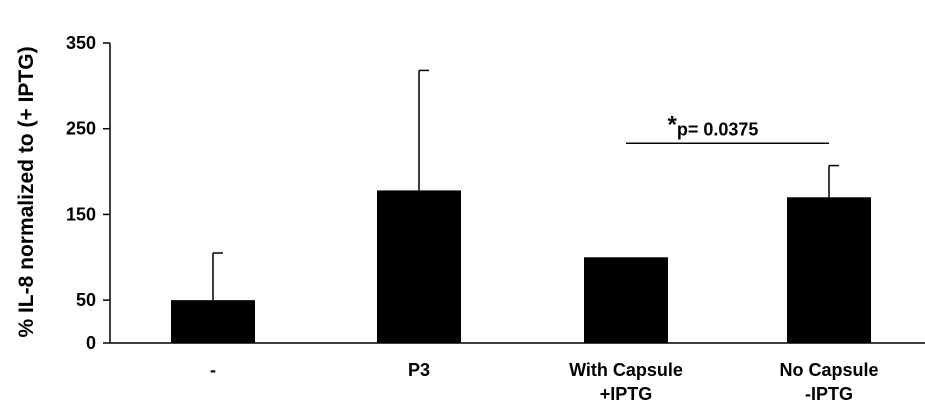 Image resolution: width=925 pixels, height=409 pixels. I want to click on significance-annotation: *p= 0.0375, so click(727, 128).